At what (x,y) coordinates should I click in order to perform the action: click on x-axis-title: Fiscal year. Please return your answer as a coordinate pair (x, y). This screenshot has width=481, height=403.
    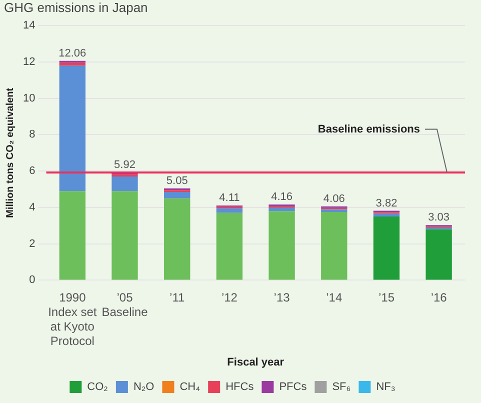
    Looking at the image, I should click on (256, 362).